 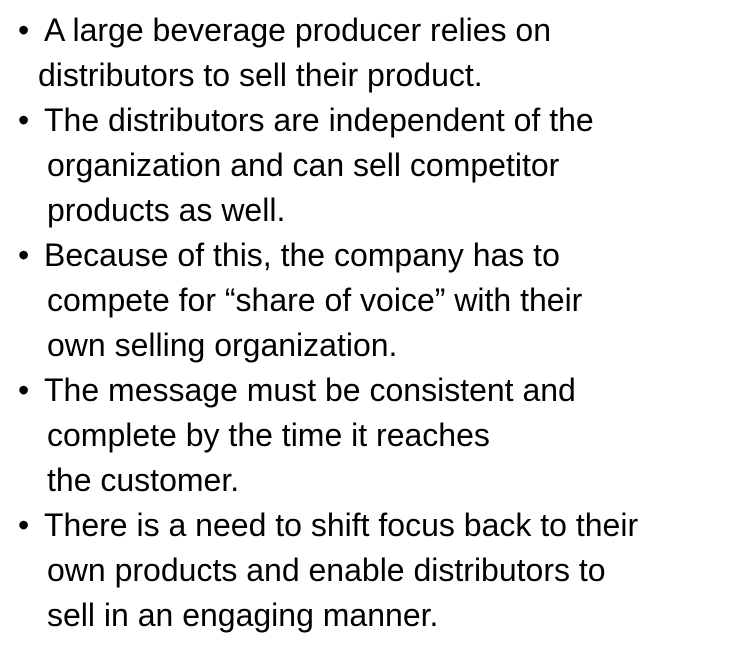 I want to click on bullet-2-line-1: The distributors are independent of the, so click(x=319, y=120).